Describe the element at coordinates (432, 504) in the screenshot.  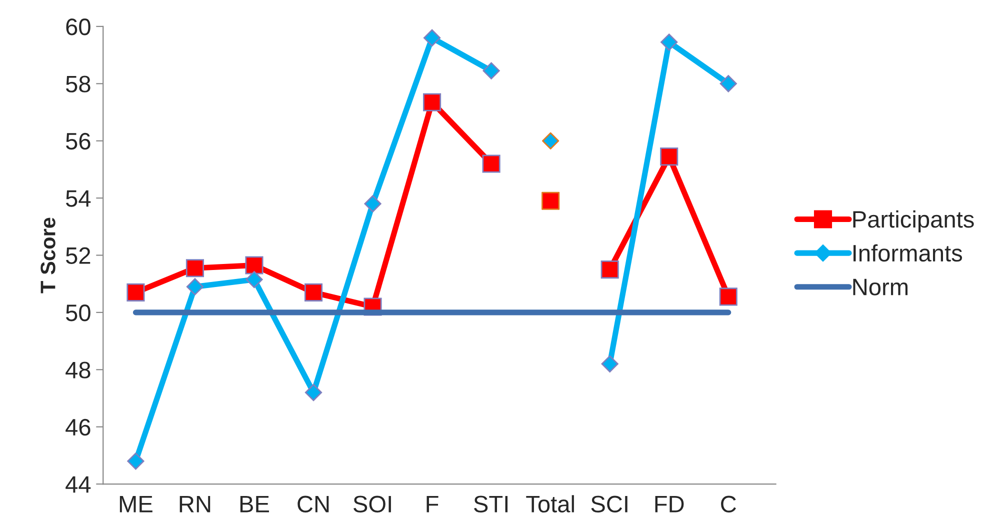
I see `x-tick-label: F` at that location.